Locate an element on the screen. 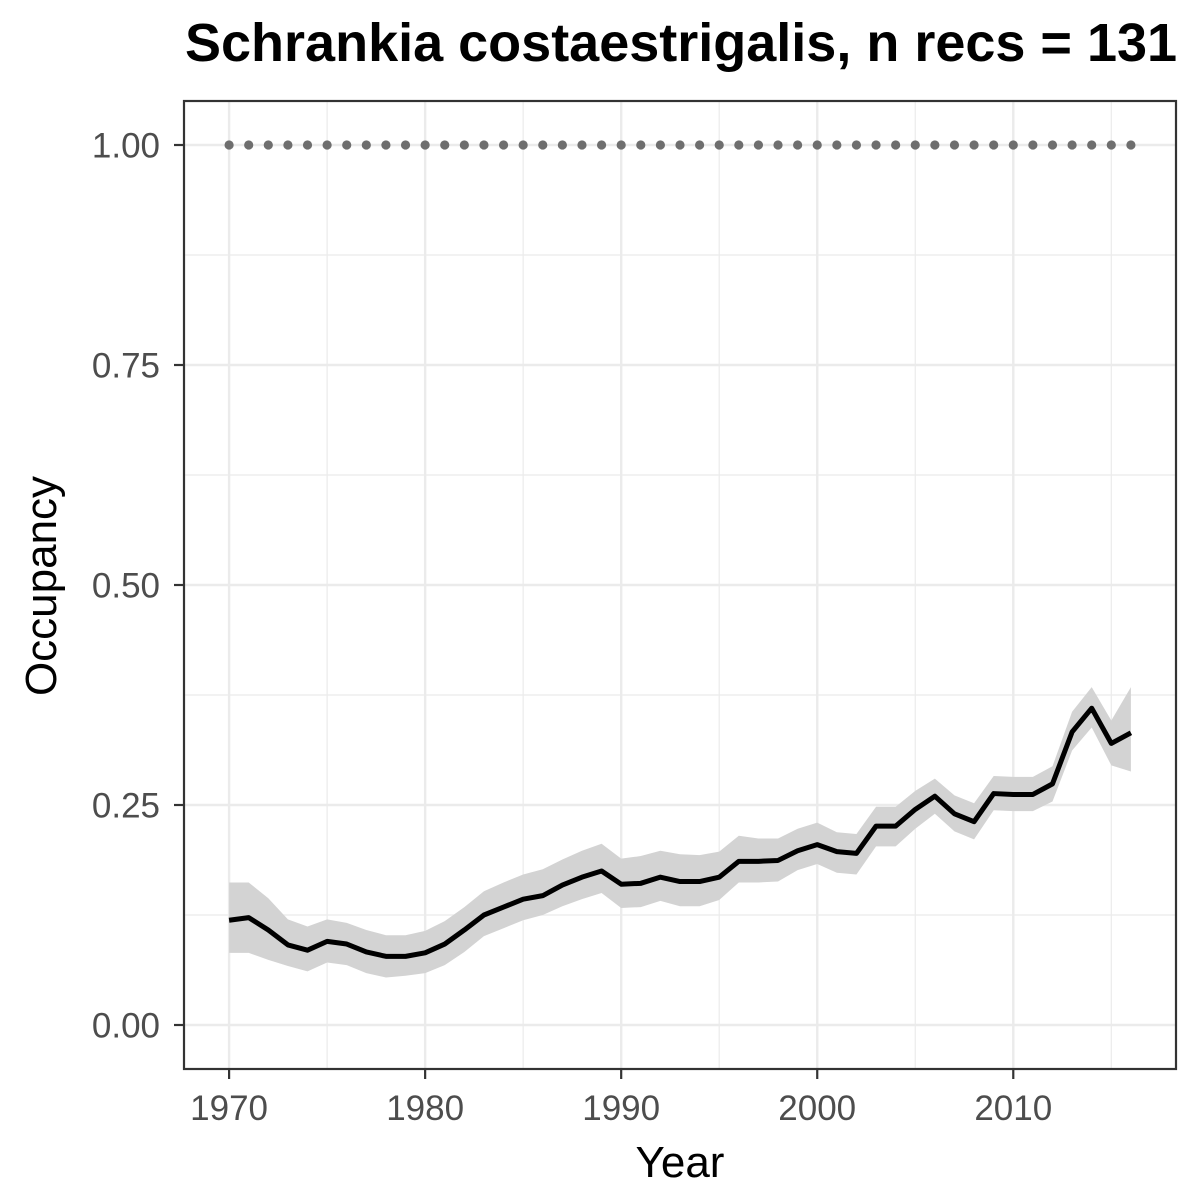 The width and height of the screenshot is (1200, 1200). y-axis: 0.00 0.25 0.50 0.75 1.00 is located at coordinates (138, 586).